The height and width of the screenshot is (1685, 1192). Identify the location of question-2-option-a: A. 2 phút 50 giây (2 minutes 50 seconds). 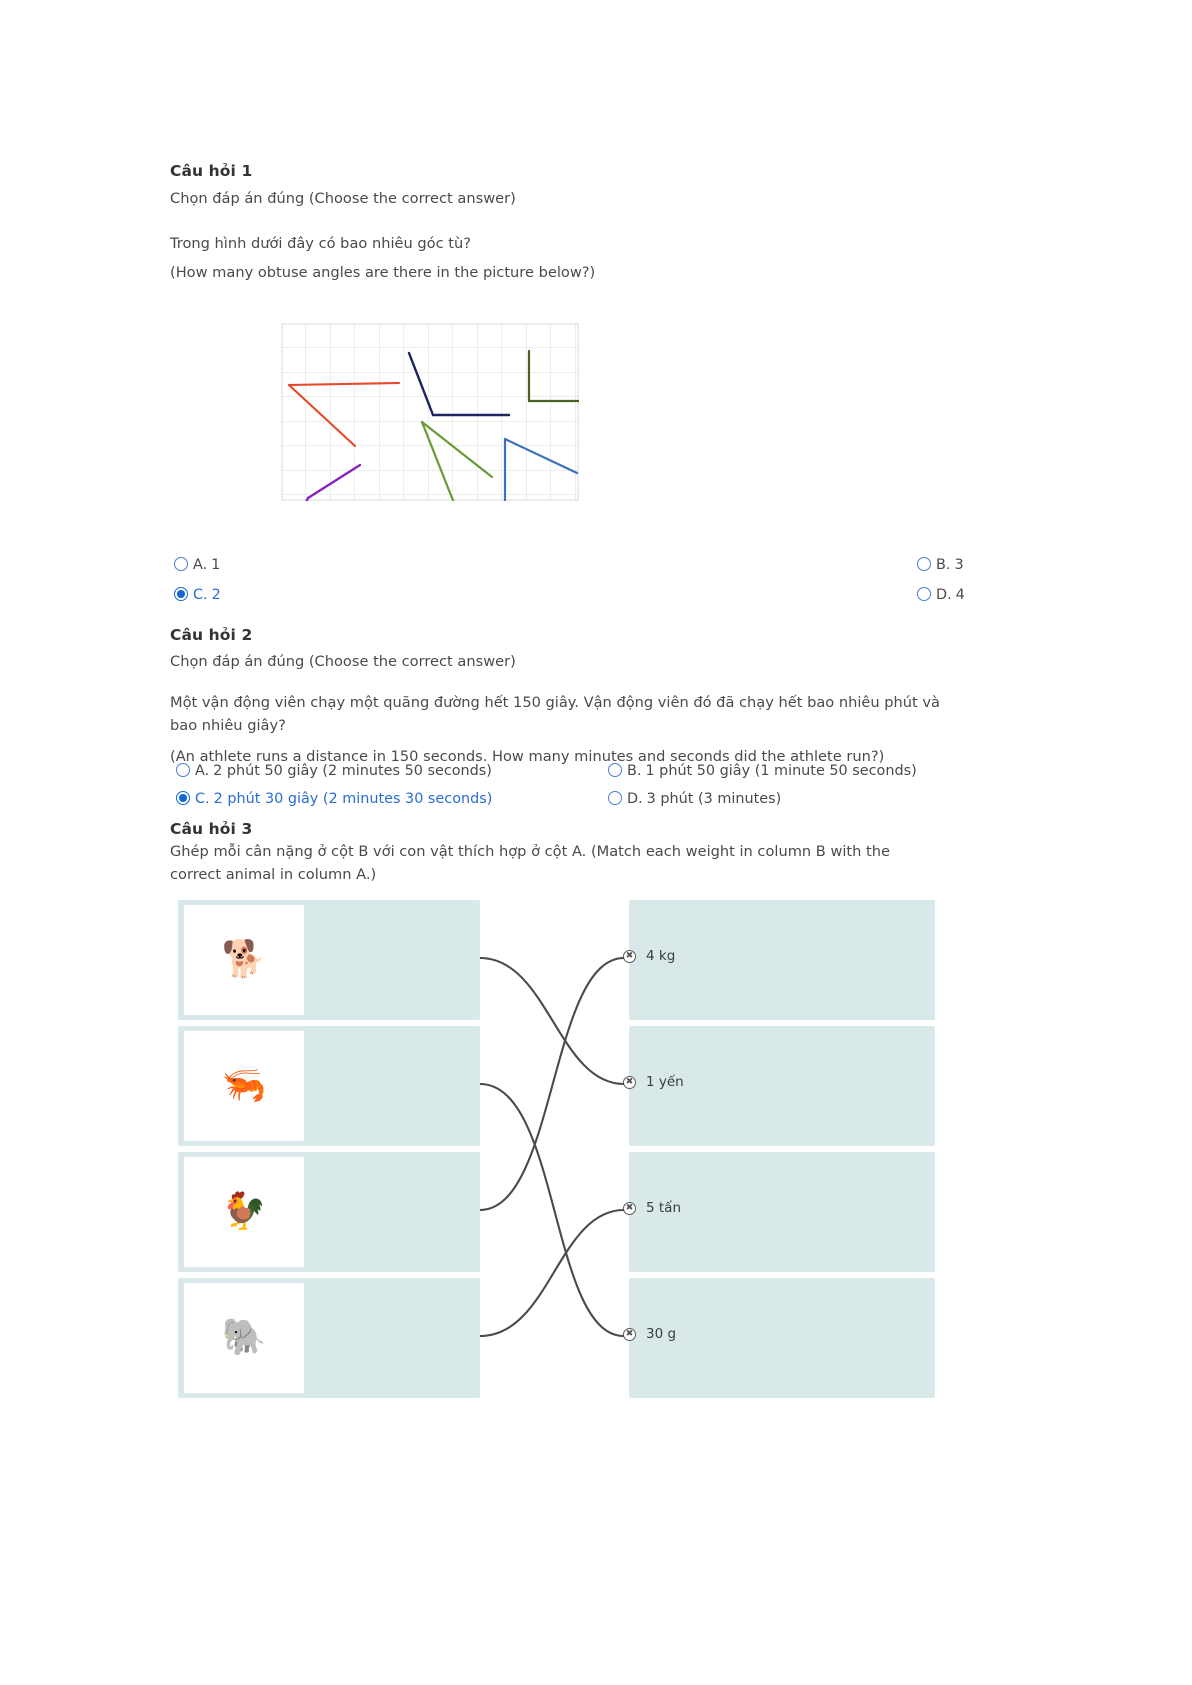
(392, 771).